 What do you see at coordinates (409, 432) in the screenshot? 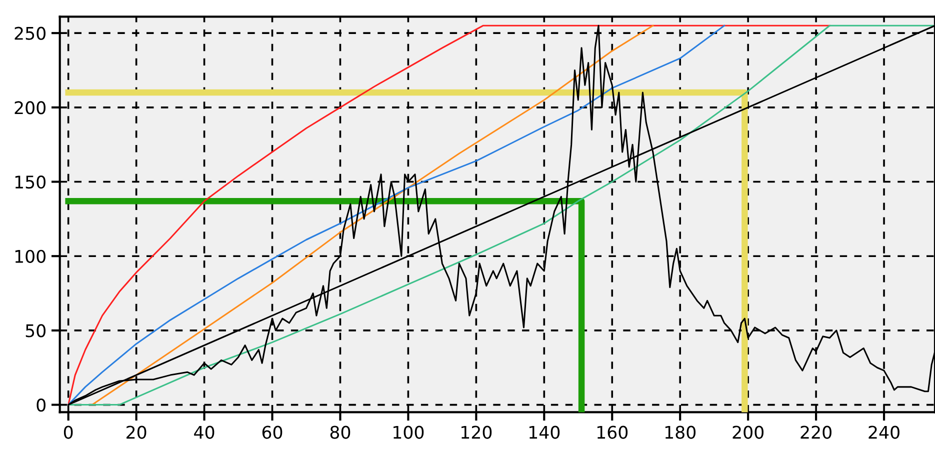
I see `x-tick-label: 100` at bounding box center [409, 432].